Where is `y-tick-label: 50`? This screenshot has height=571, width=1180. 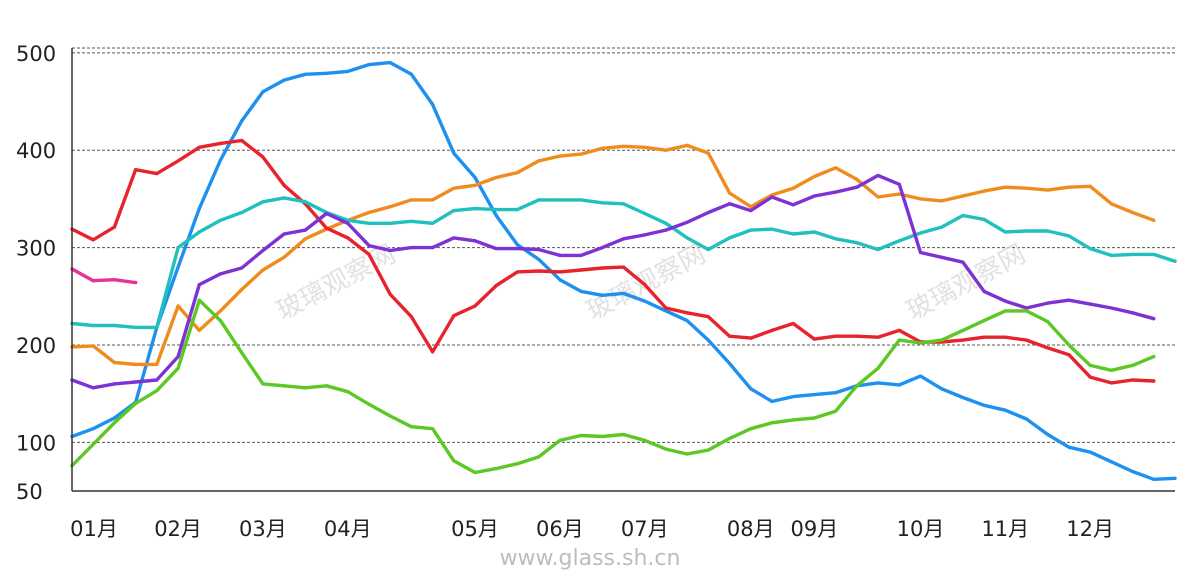
y-tick-label: 50 is located at coordinates (29, 492).